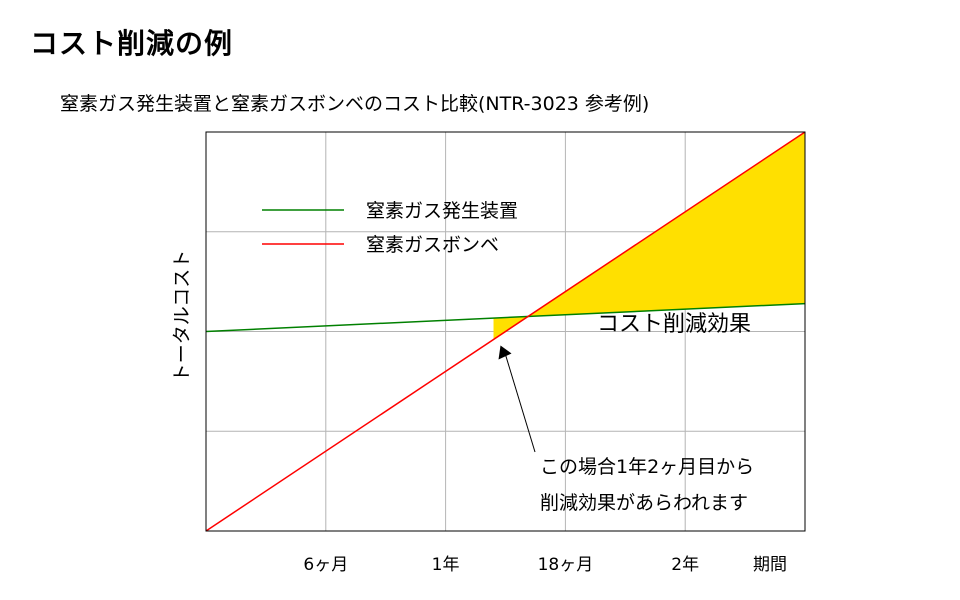 The width and height of the screenshot is (960, 600). Describe the element at coordinates (325, 565) in the screenshot. I see `x-tick-label: 6ヶ月` at that location.